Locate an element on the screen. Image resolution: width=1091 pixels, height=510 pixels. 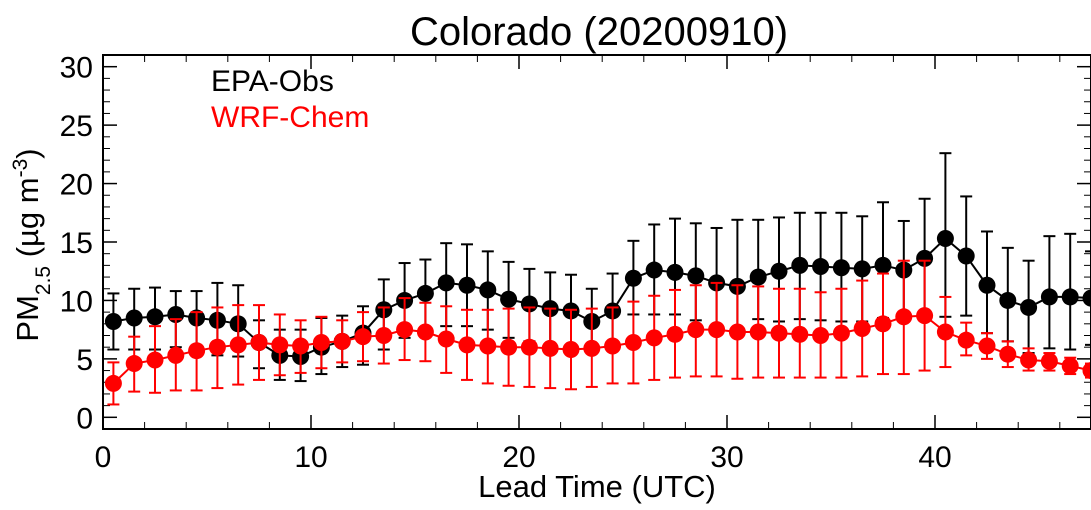
y-tick-labels: 0 5 10 15 20 25 30 is located at coordinates (76, 244).